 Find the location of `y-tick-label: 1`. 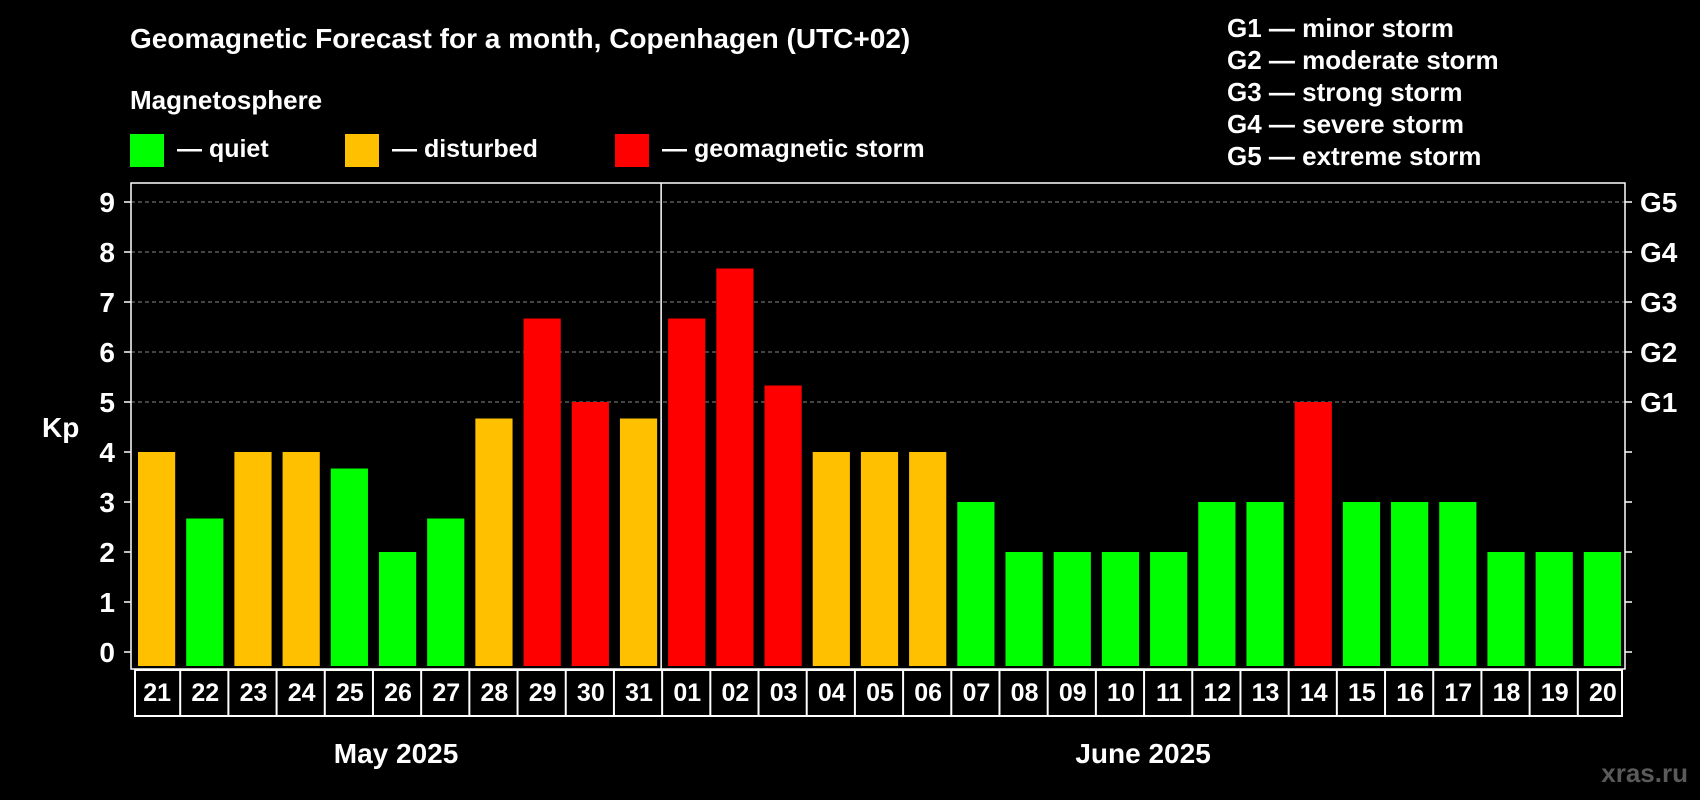

y-tick-label: 1 is located at coordinates (107, 602).